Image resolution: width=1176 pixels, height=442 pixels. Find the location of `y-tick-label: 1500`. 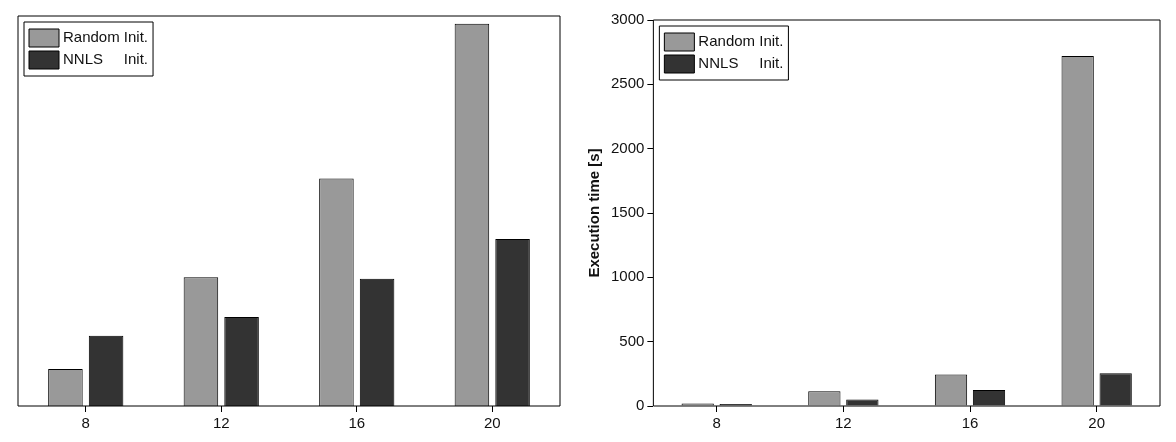

y-tick-label: 1500 is located at coordinates (627, 212).